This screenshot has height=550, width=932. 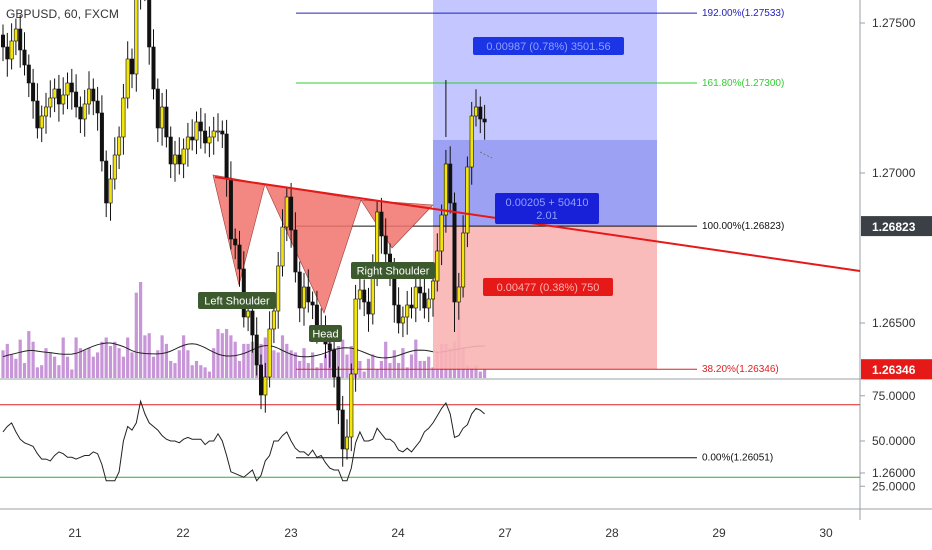 What do you see at coordinates (894, 370) in the screenshot?
I see `price-badge-label: 1.26346` at bounding box center [894, 370].